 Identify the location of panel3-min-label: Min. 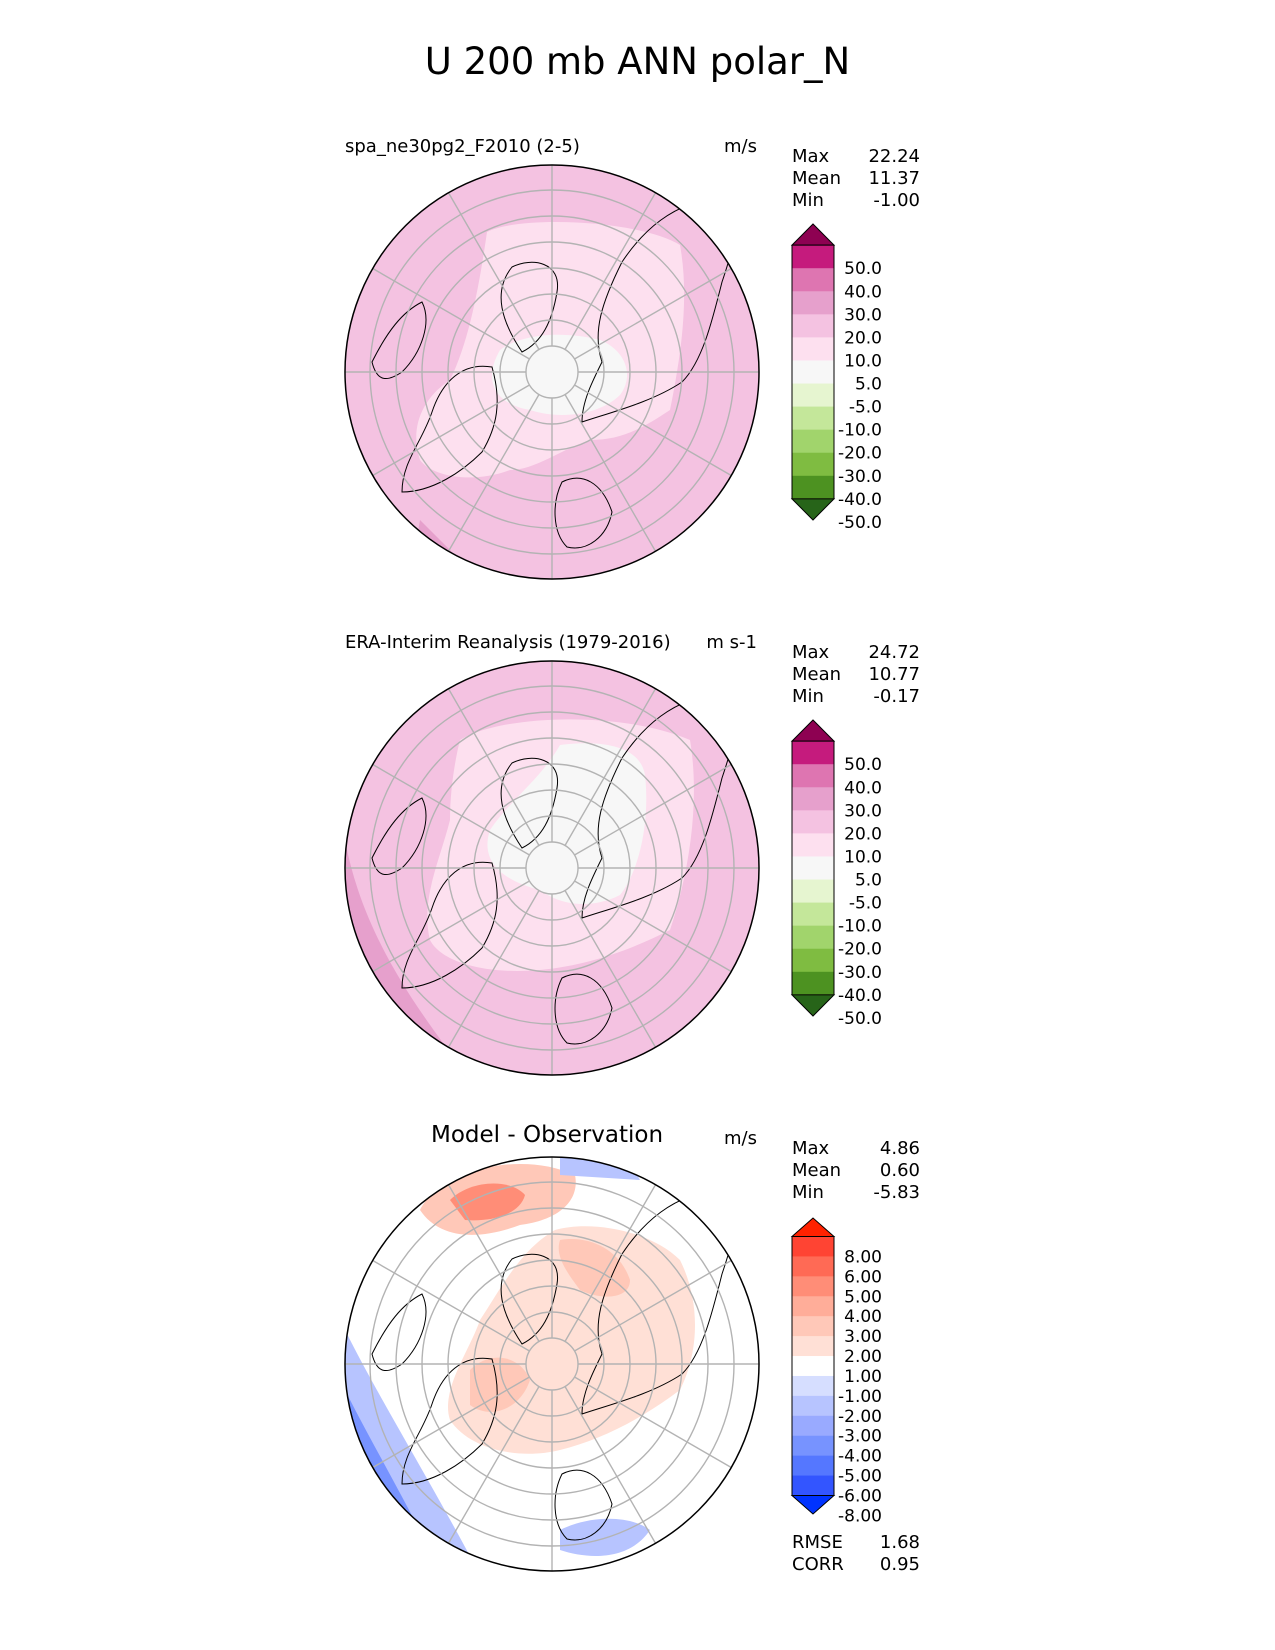
(808, 1192).